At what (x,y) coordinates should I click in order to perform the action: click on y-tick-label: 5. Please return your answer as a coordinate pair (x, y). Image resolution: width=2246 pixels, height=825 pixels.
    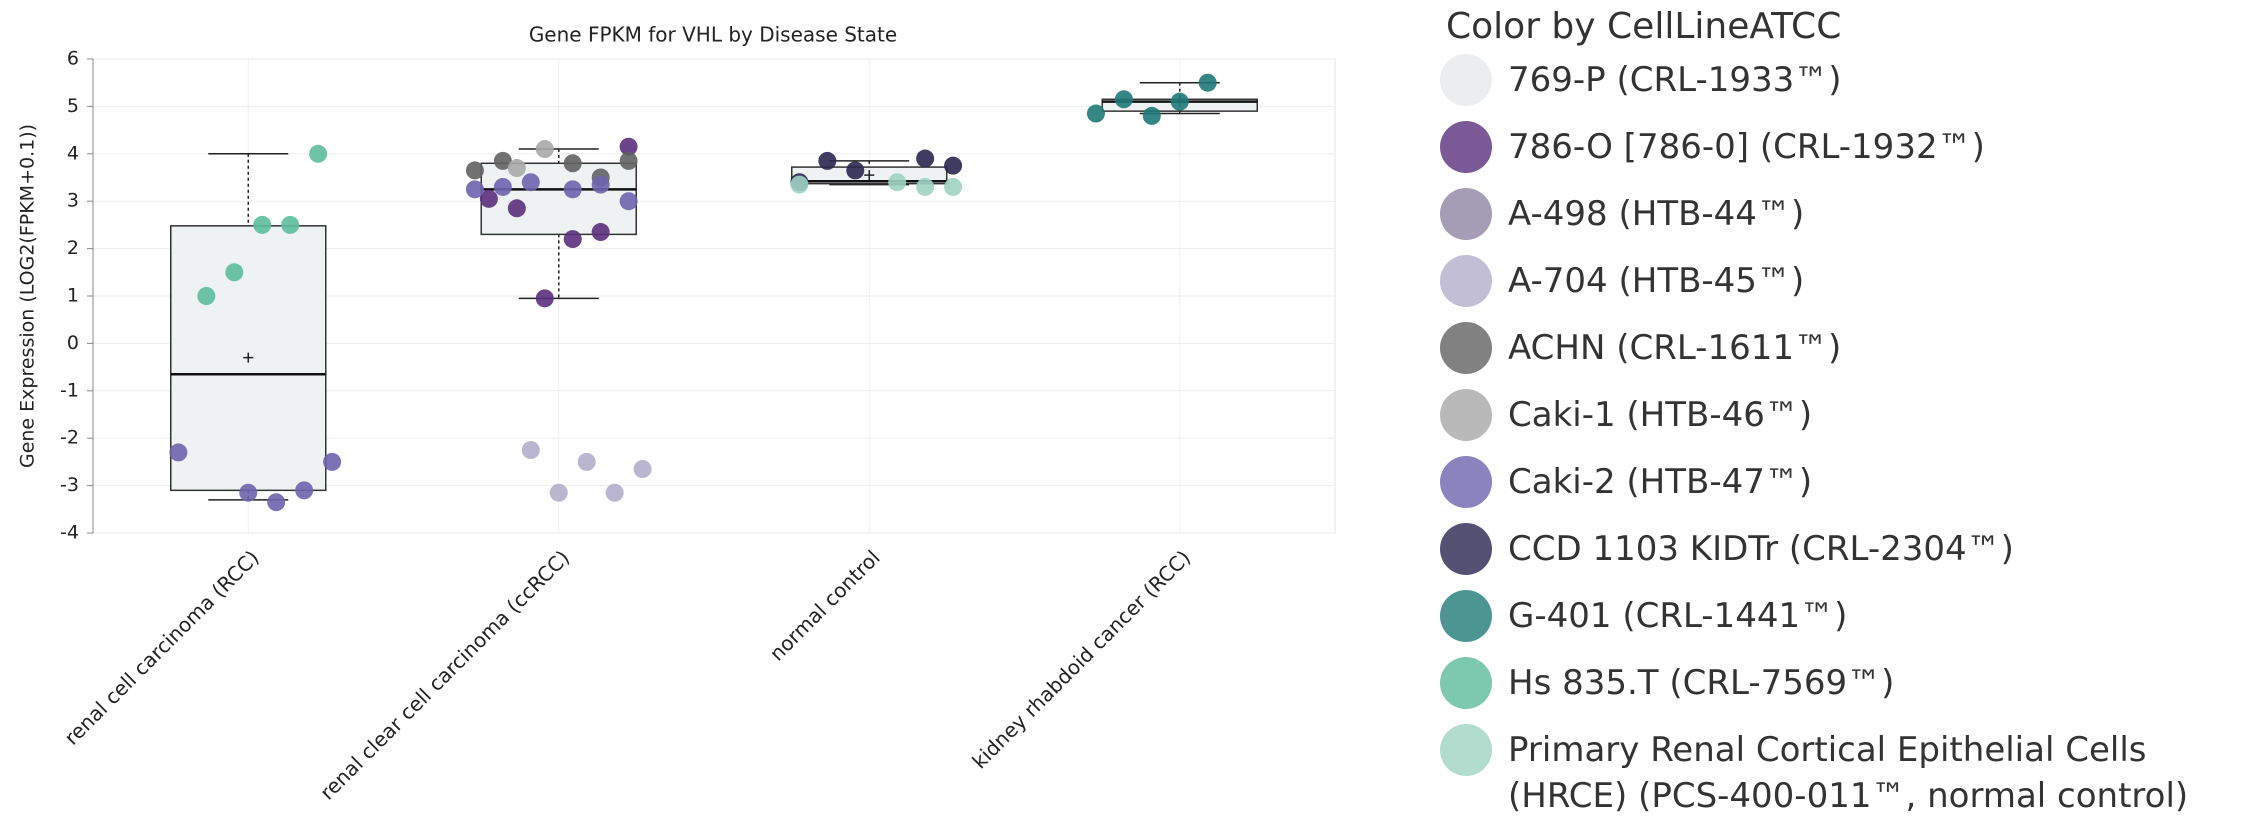
    Looking at the image, I should click on (73, 106).